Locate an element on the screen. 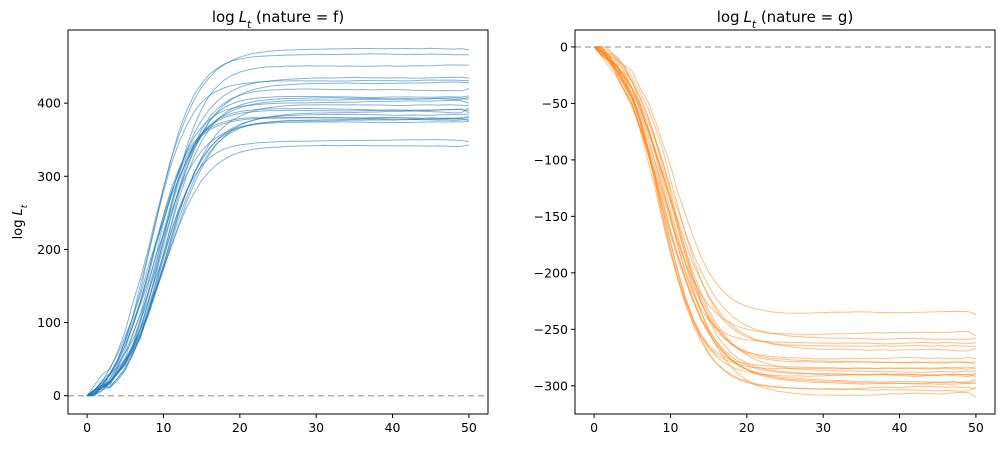  chart-title: log Lt (nature = g) is located at coordinates (785, 19).